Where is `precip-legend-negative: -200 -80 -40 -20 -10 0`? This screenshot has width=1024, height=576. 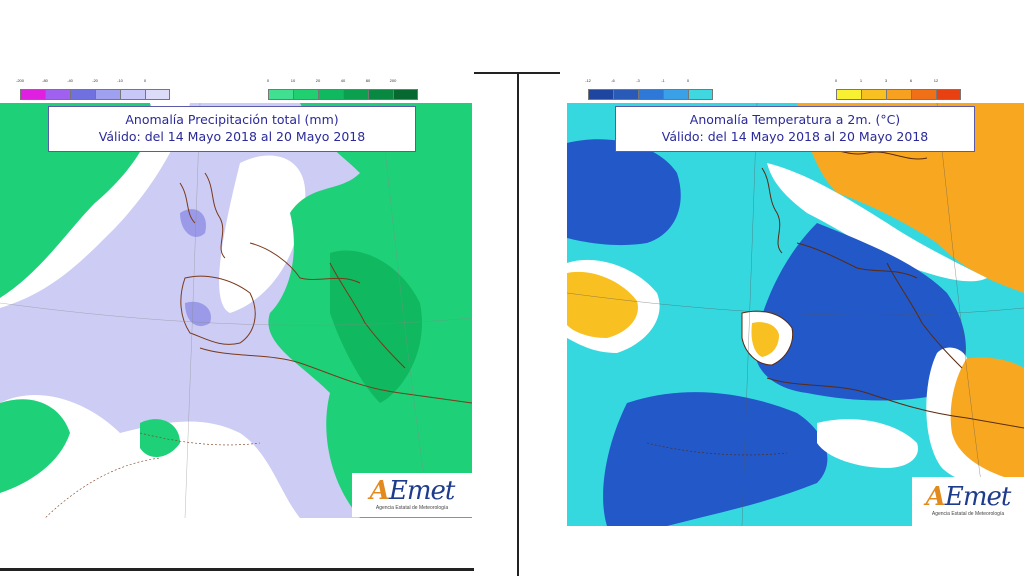 precip-legend-negative: -200 -80 -40 -20 -10 0 is located at coordinates (93, 89).